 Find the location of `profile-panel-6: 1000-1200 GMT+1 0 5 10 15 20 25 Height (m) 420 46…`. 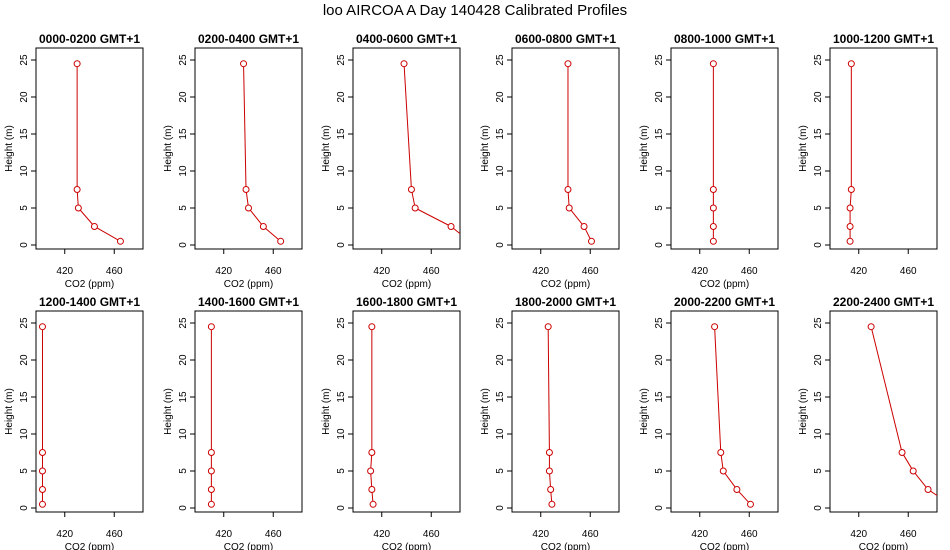

profile-panel-6: 1000-1200 GMT+1 0 5 10 15 20 25 Height (m) 420 46… is located at coordinates (868, 154).